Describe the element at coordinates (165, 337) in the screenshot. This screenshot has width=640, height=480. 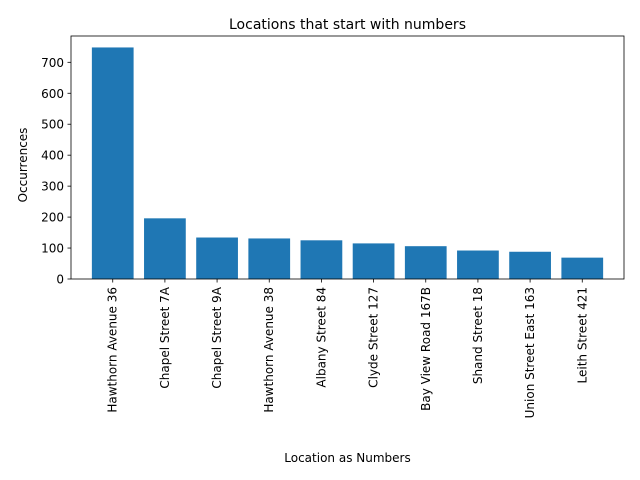
I see `x-tick-label: Chapel Street 7A` at that location.